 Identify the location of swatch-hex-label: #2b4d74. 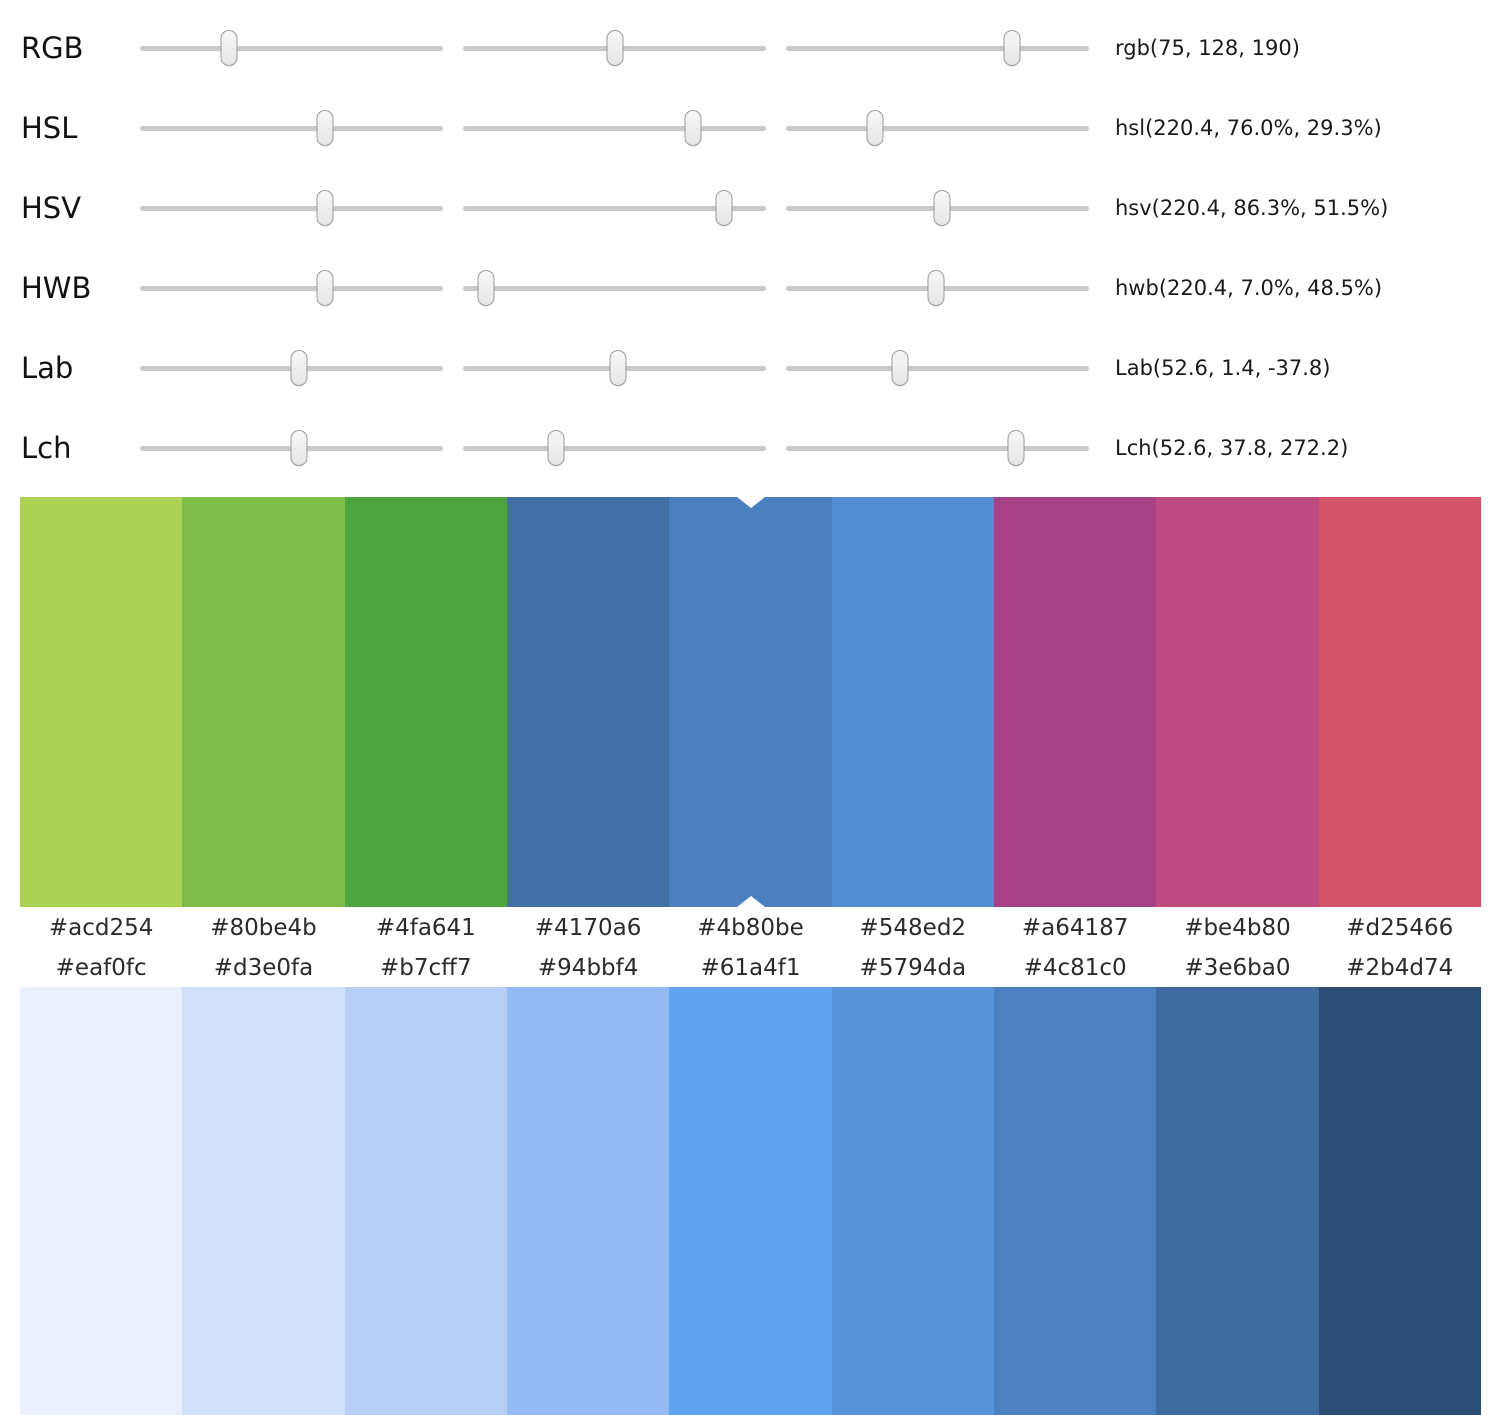
(1400, 968).